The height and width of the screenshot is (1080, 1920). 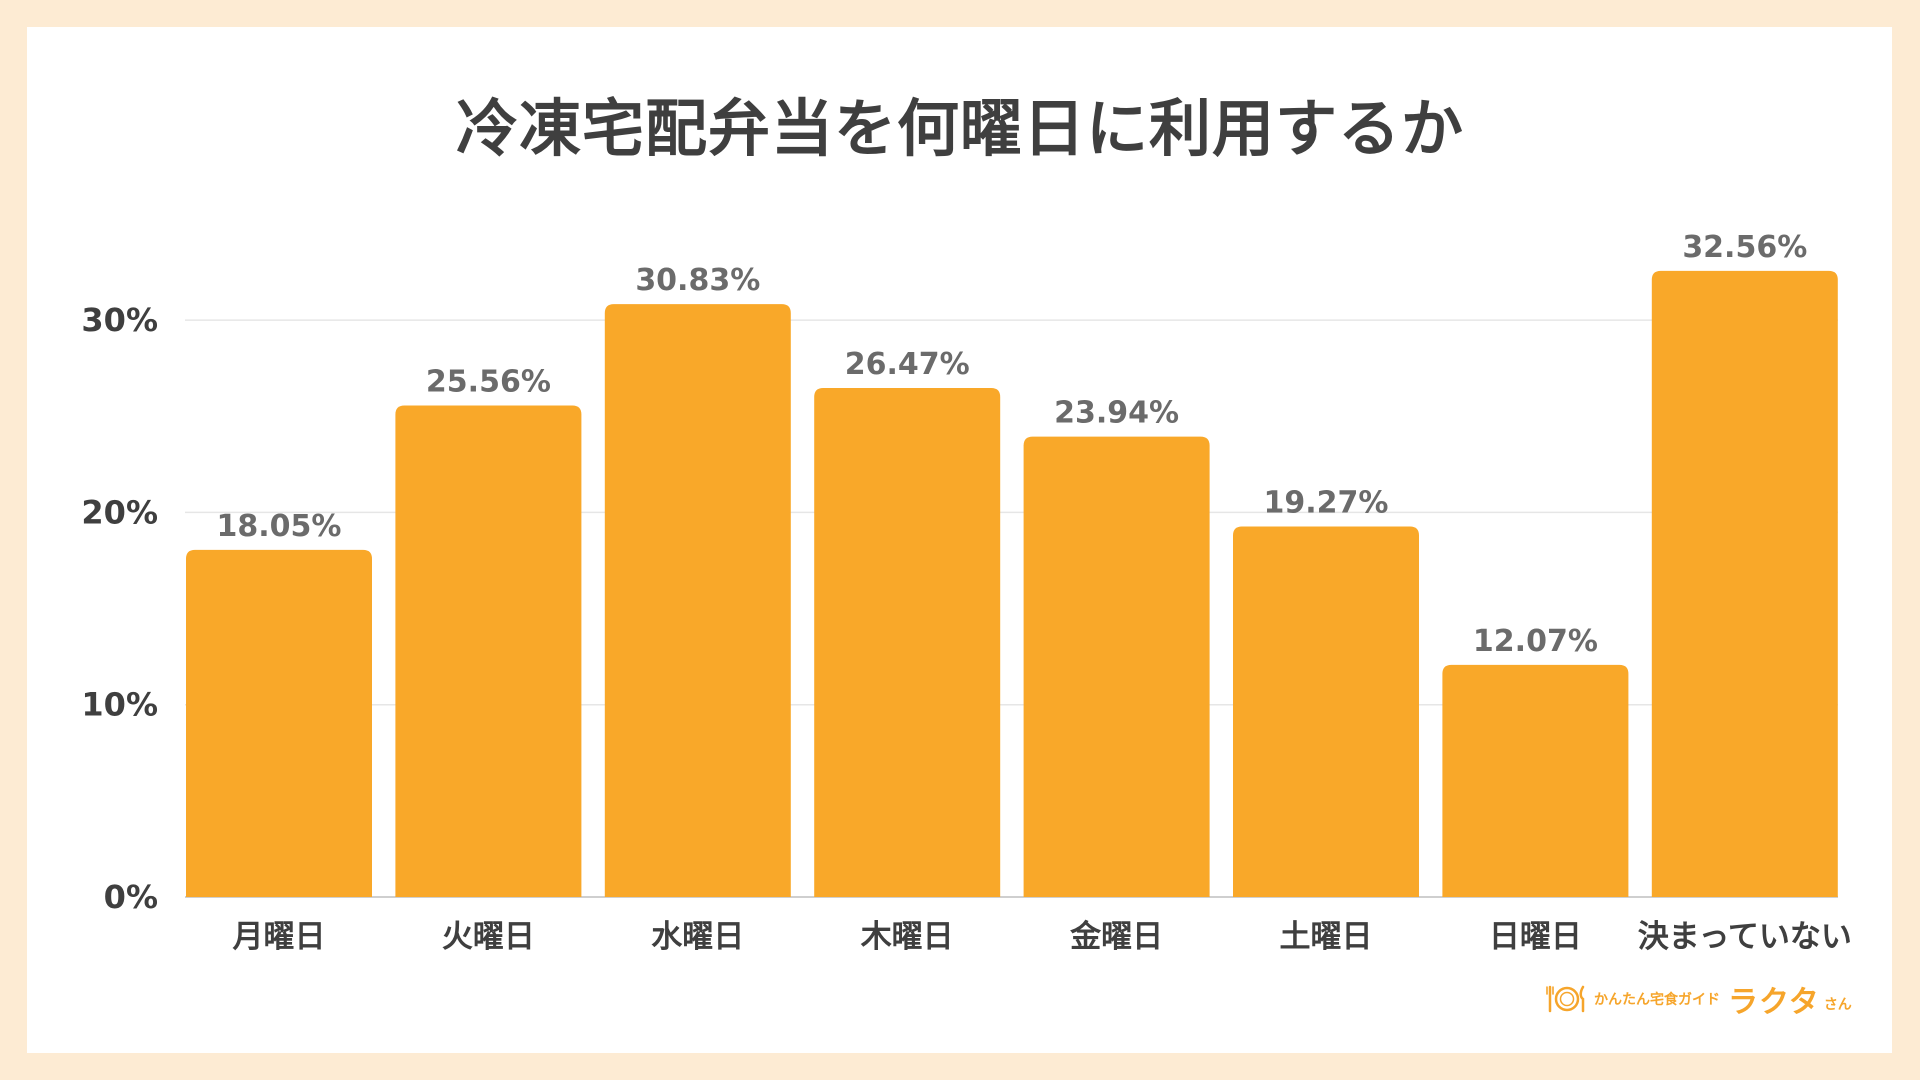 What do you see at coordinates (1326, 502) in the screenshot?
I see `value-label: 19.27%` at bounding box center [1326, 502].